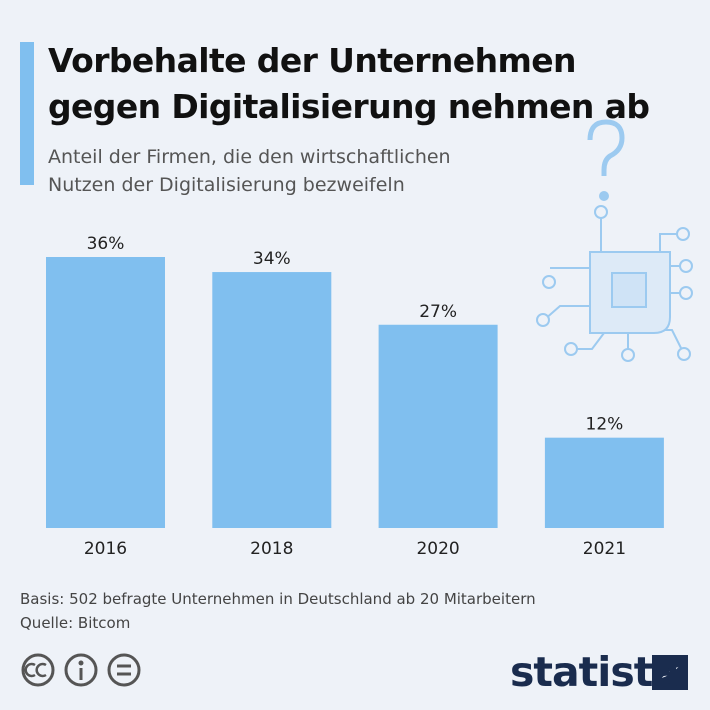 The image size is (710, 710). Describe the element at coordinates (75, 623) in the screenshot. I see `source: Quelle: Bitcom` at that location.